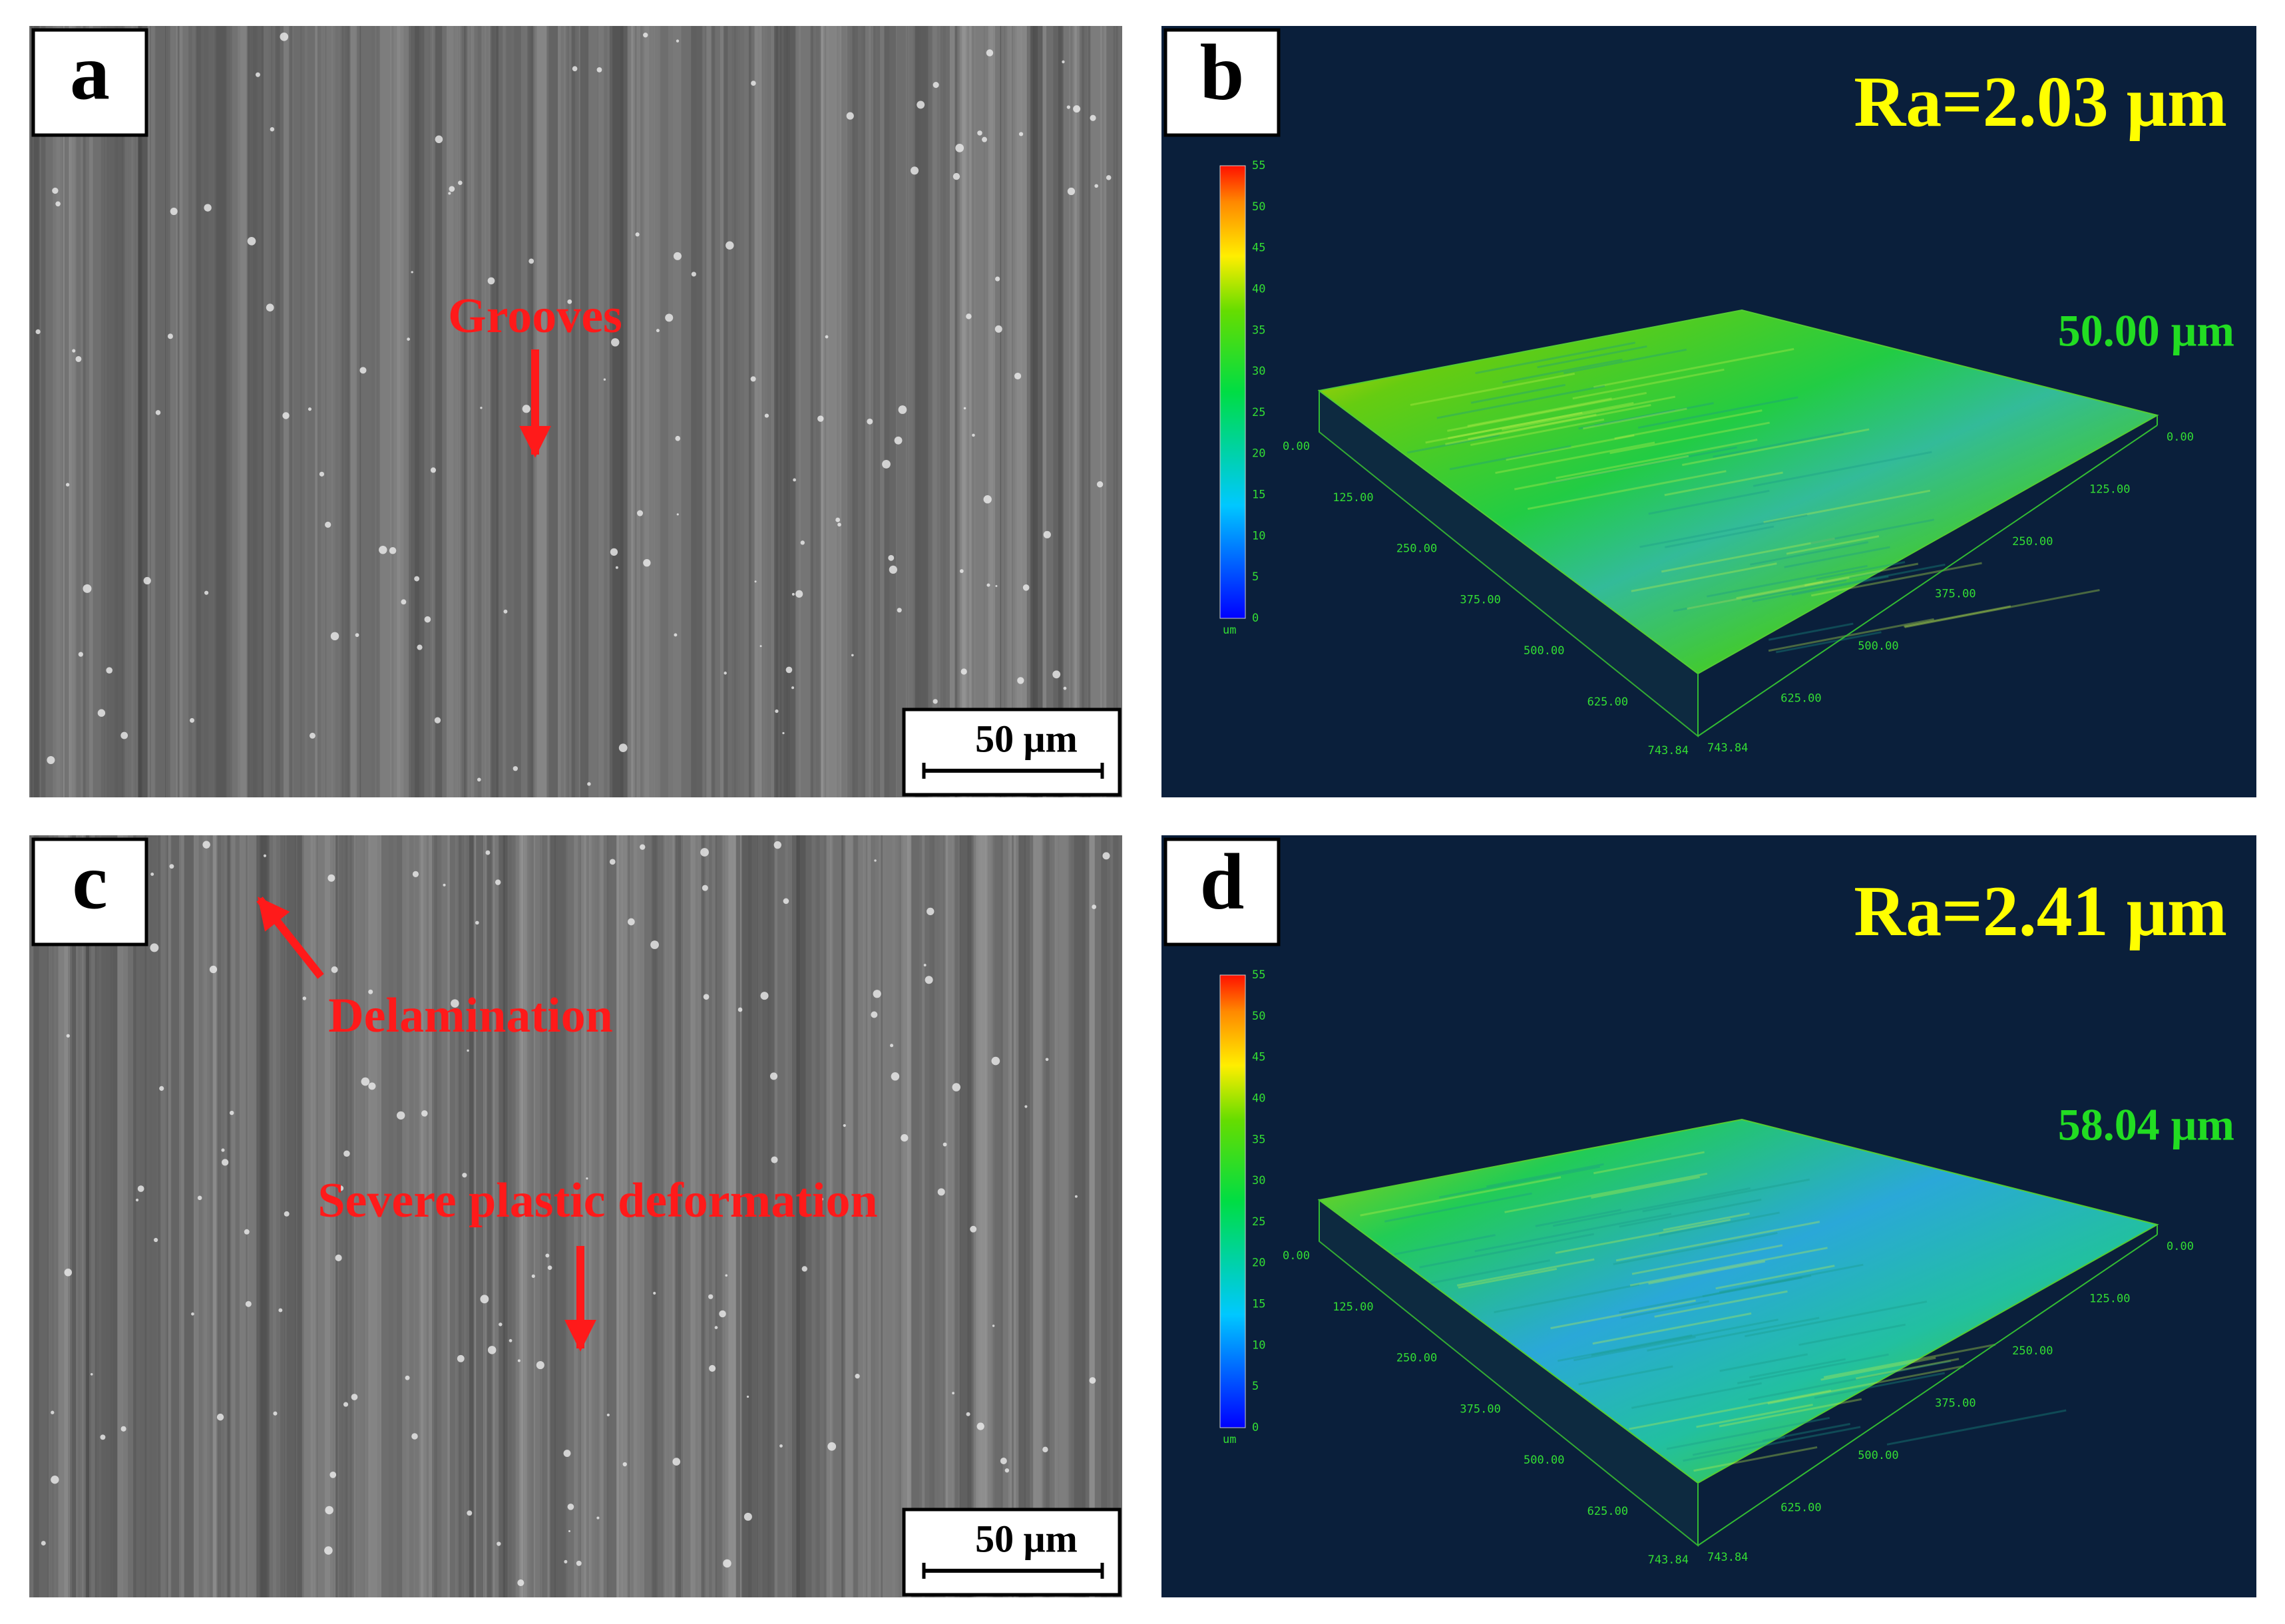  What do you see at coordinates (1417, 1358) in the screenshot?
I see `x-axis-tick-label: 250.00` at bounding box center [1417, 1358].